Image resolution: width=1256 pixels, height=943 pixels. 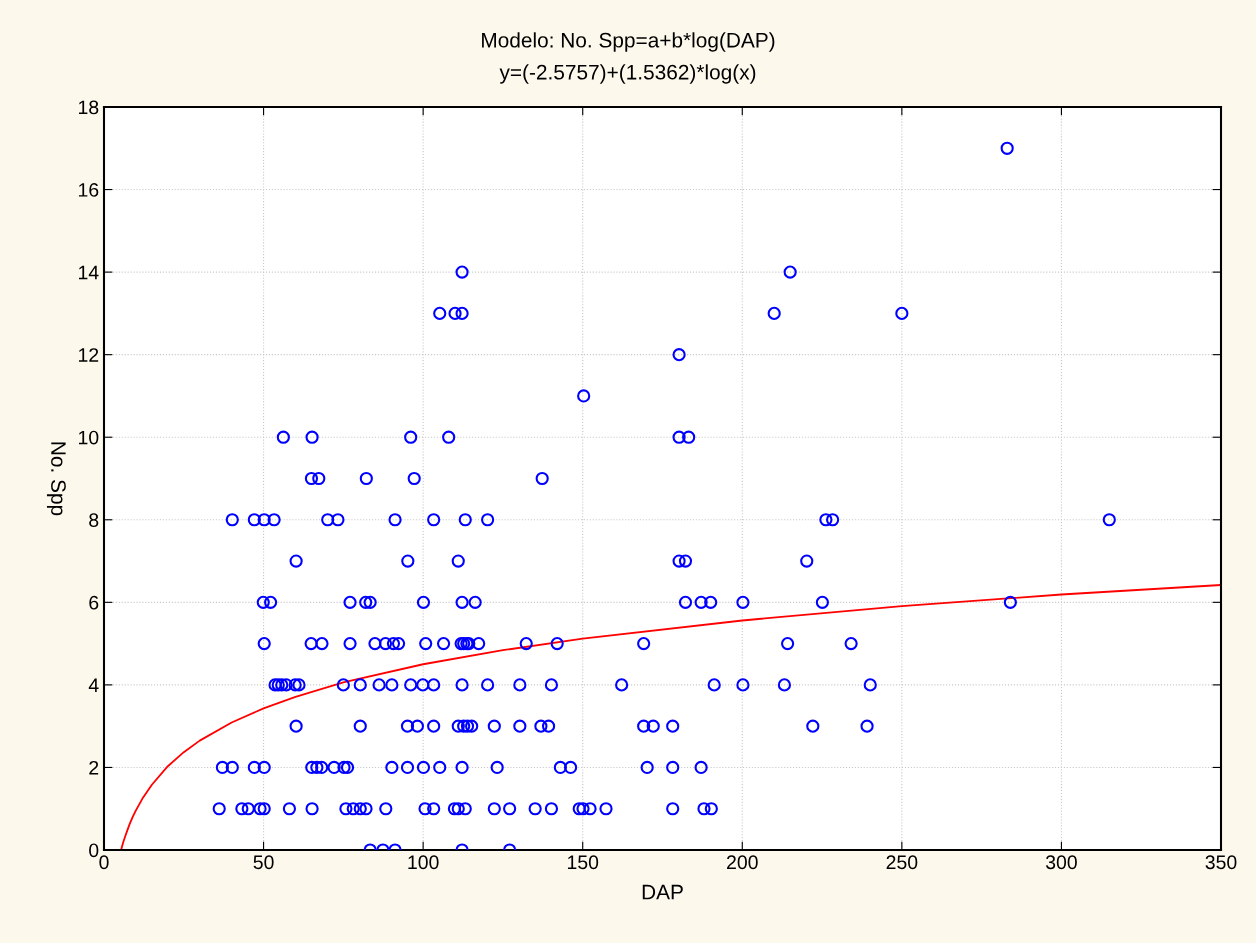 What do you see at coordinates (56, 479) in the screenshot?
I see `y-axis-title: No. Spp` at bounding box center [56, 479].